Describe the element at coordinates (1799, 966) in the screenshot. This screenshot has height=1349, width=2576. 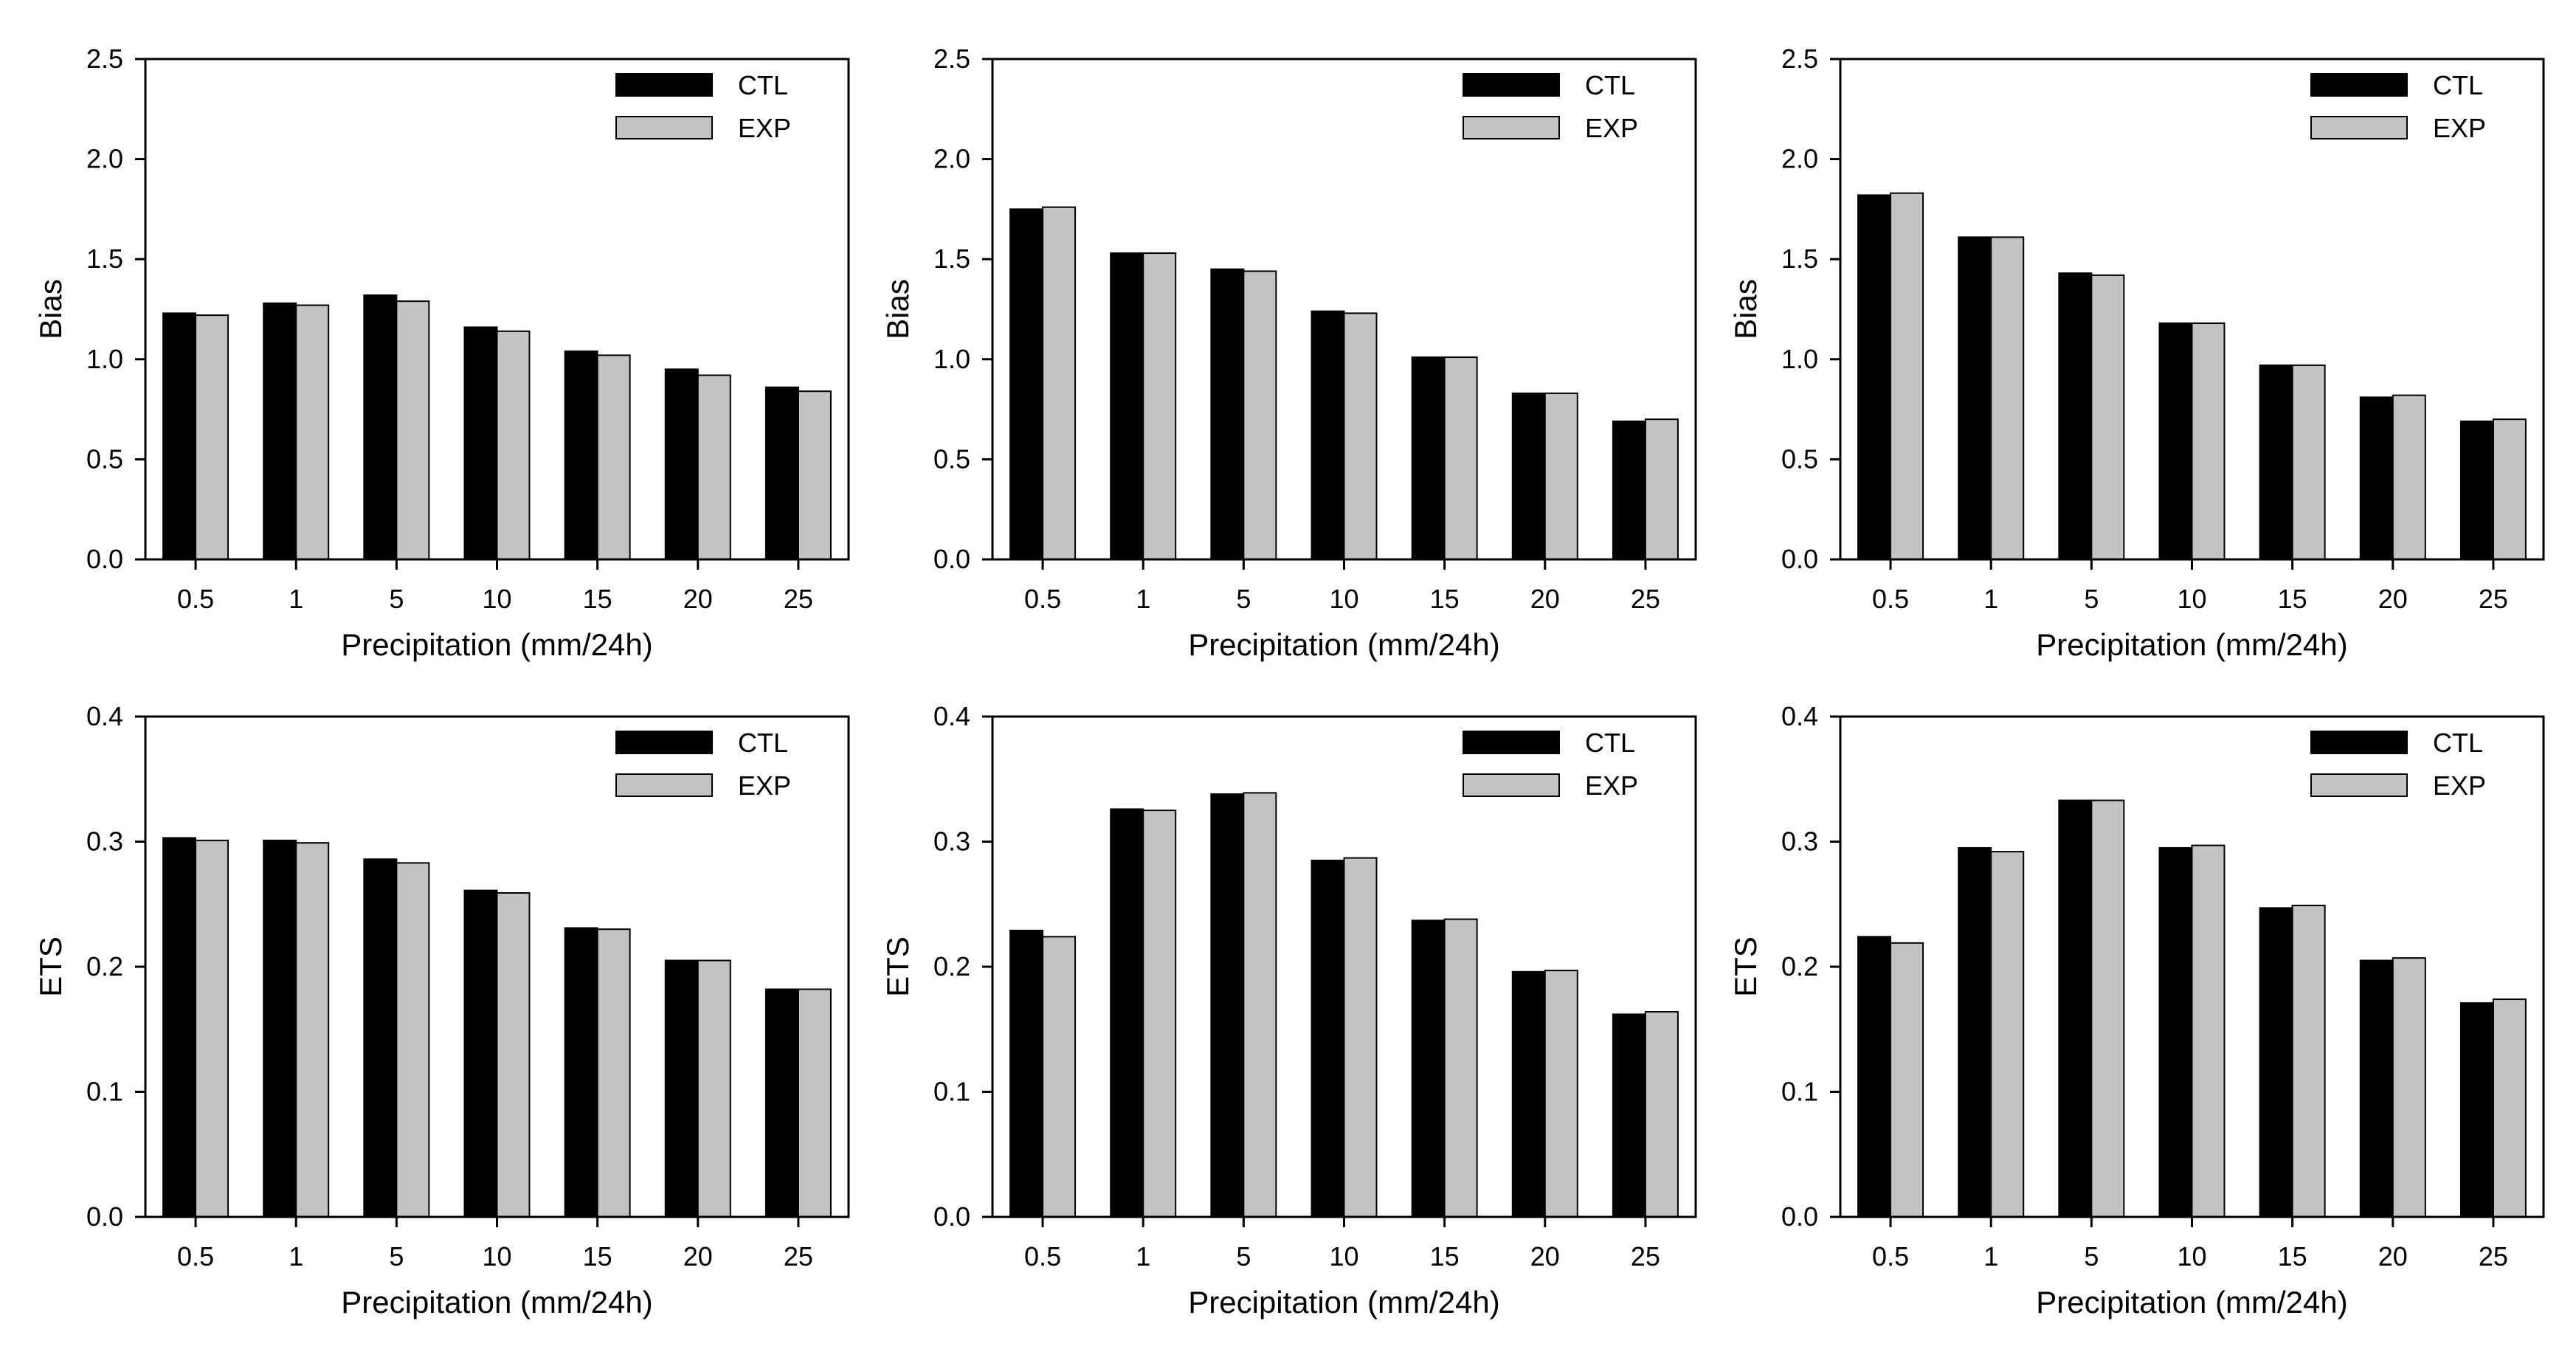
I see `y-tick-label: 0.2` at that location.